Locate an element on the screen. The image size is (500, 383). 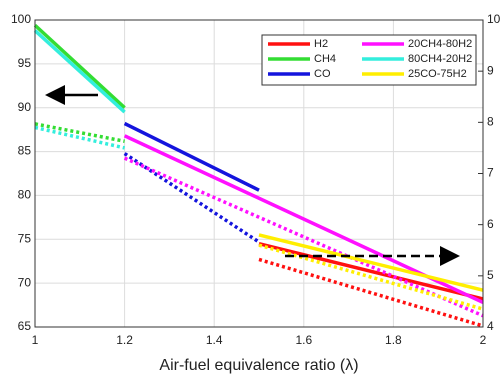
legend-label: H2 is located at coordinates (321, 44).